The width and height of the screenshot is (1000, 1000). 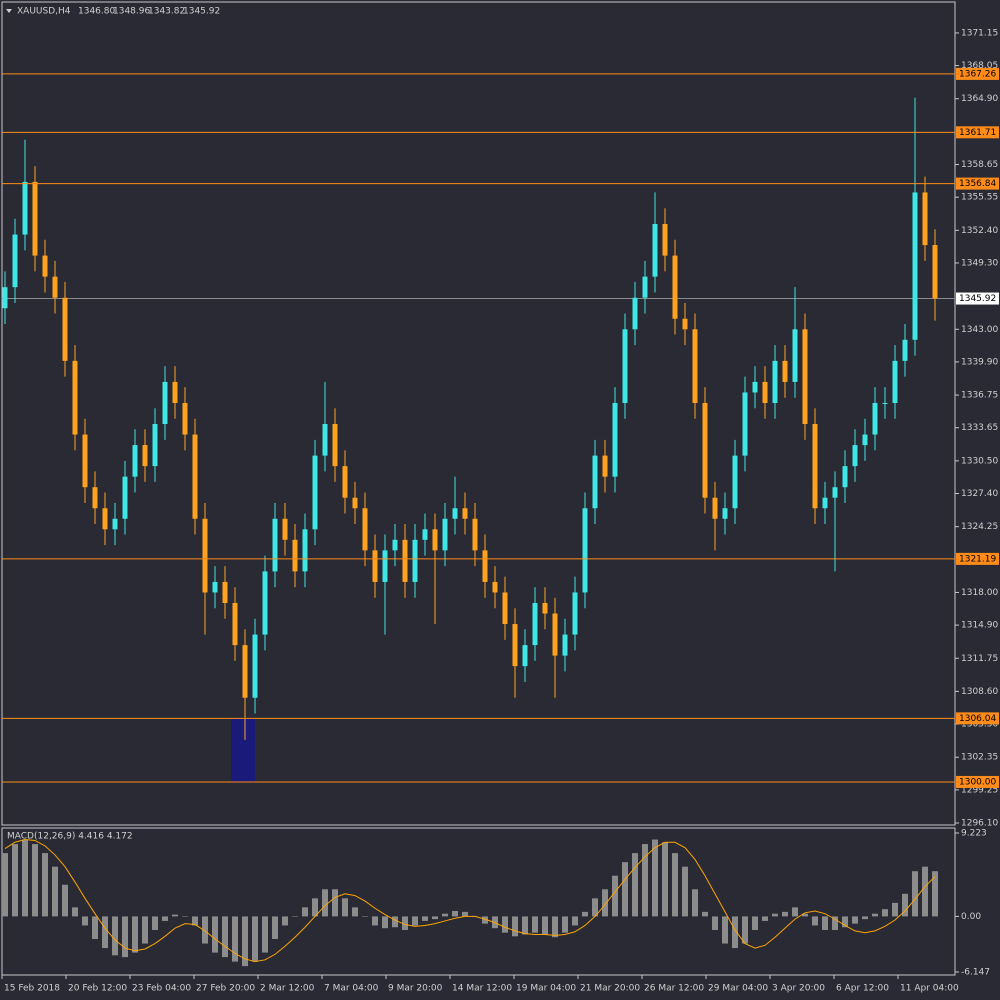 What do you see at coordinates (979, 823) in the screenshot?
I see `y-tick-label: 1296.10` at bounding box center [979, 823].